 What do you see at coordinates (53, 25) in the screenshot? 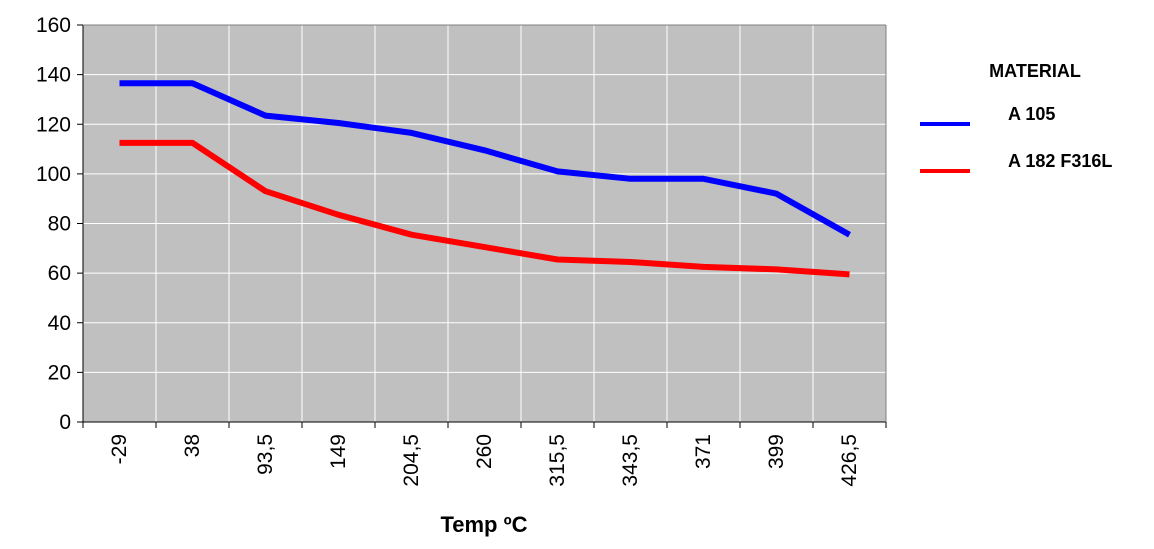
I see `y-tick-label: 160` at bounding box center [53, 25].